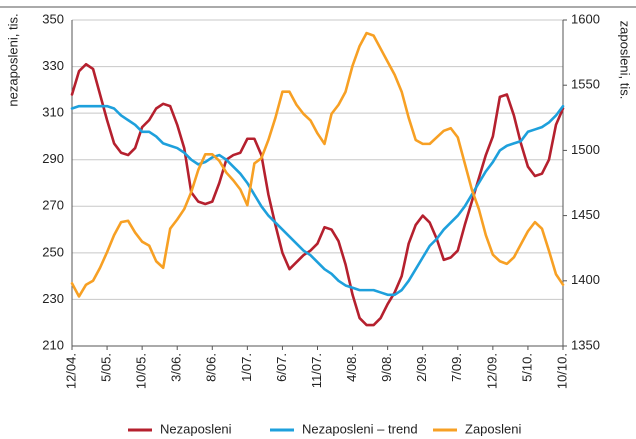 The image size is (636, 439). What do you see at coordinates (351, 367) in the screenshot?
I see `x-tick-label: 4/08.` at bounding box center [351, 367].